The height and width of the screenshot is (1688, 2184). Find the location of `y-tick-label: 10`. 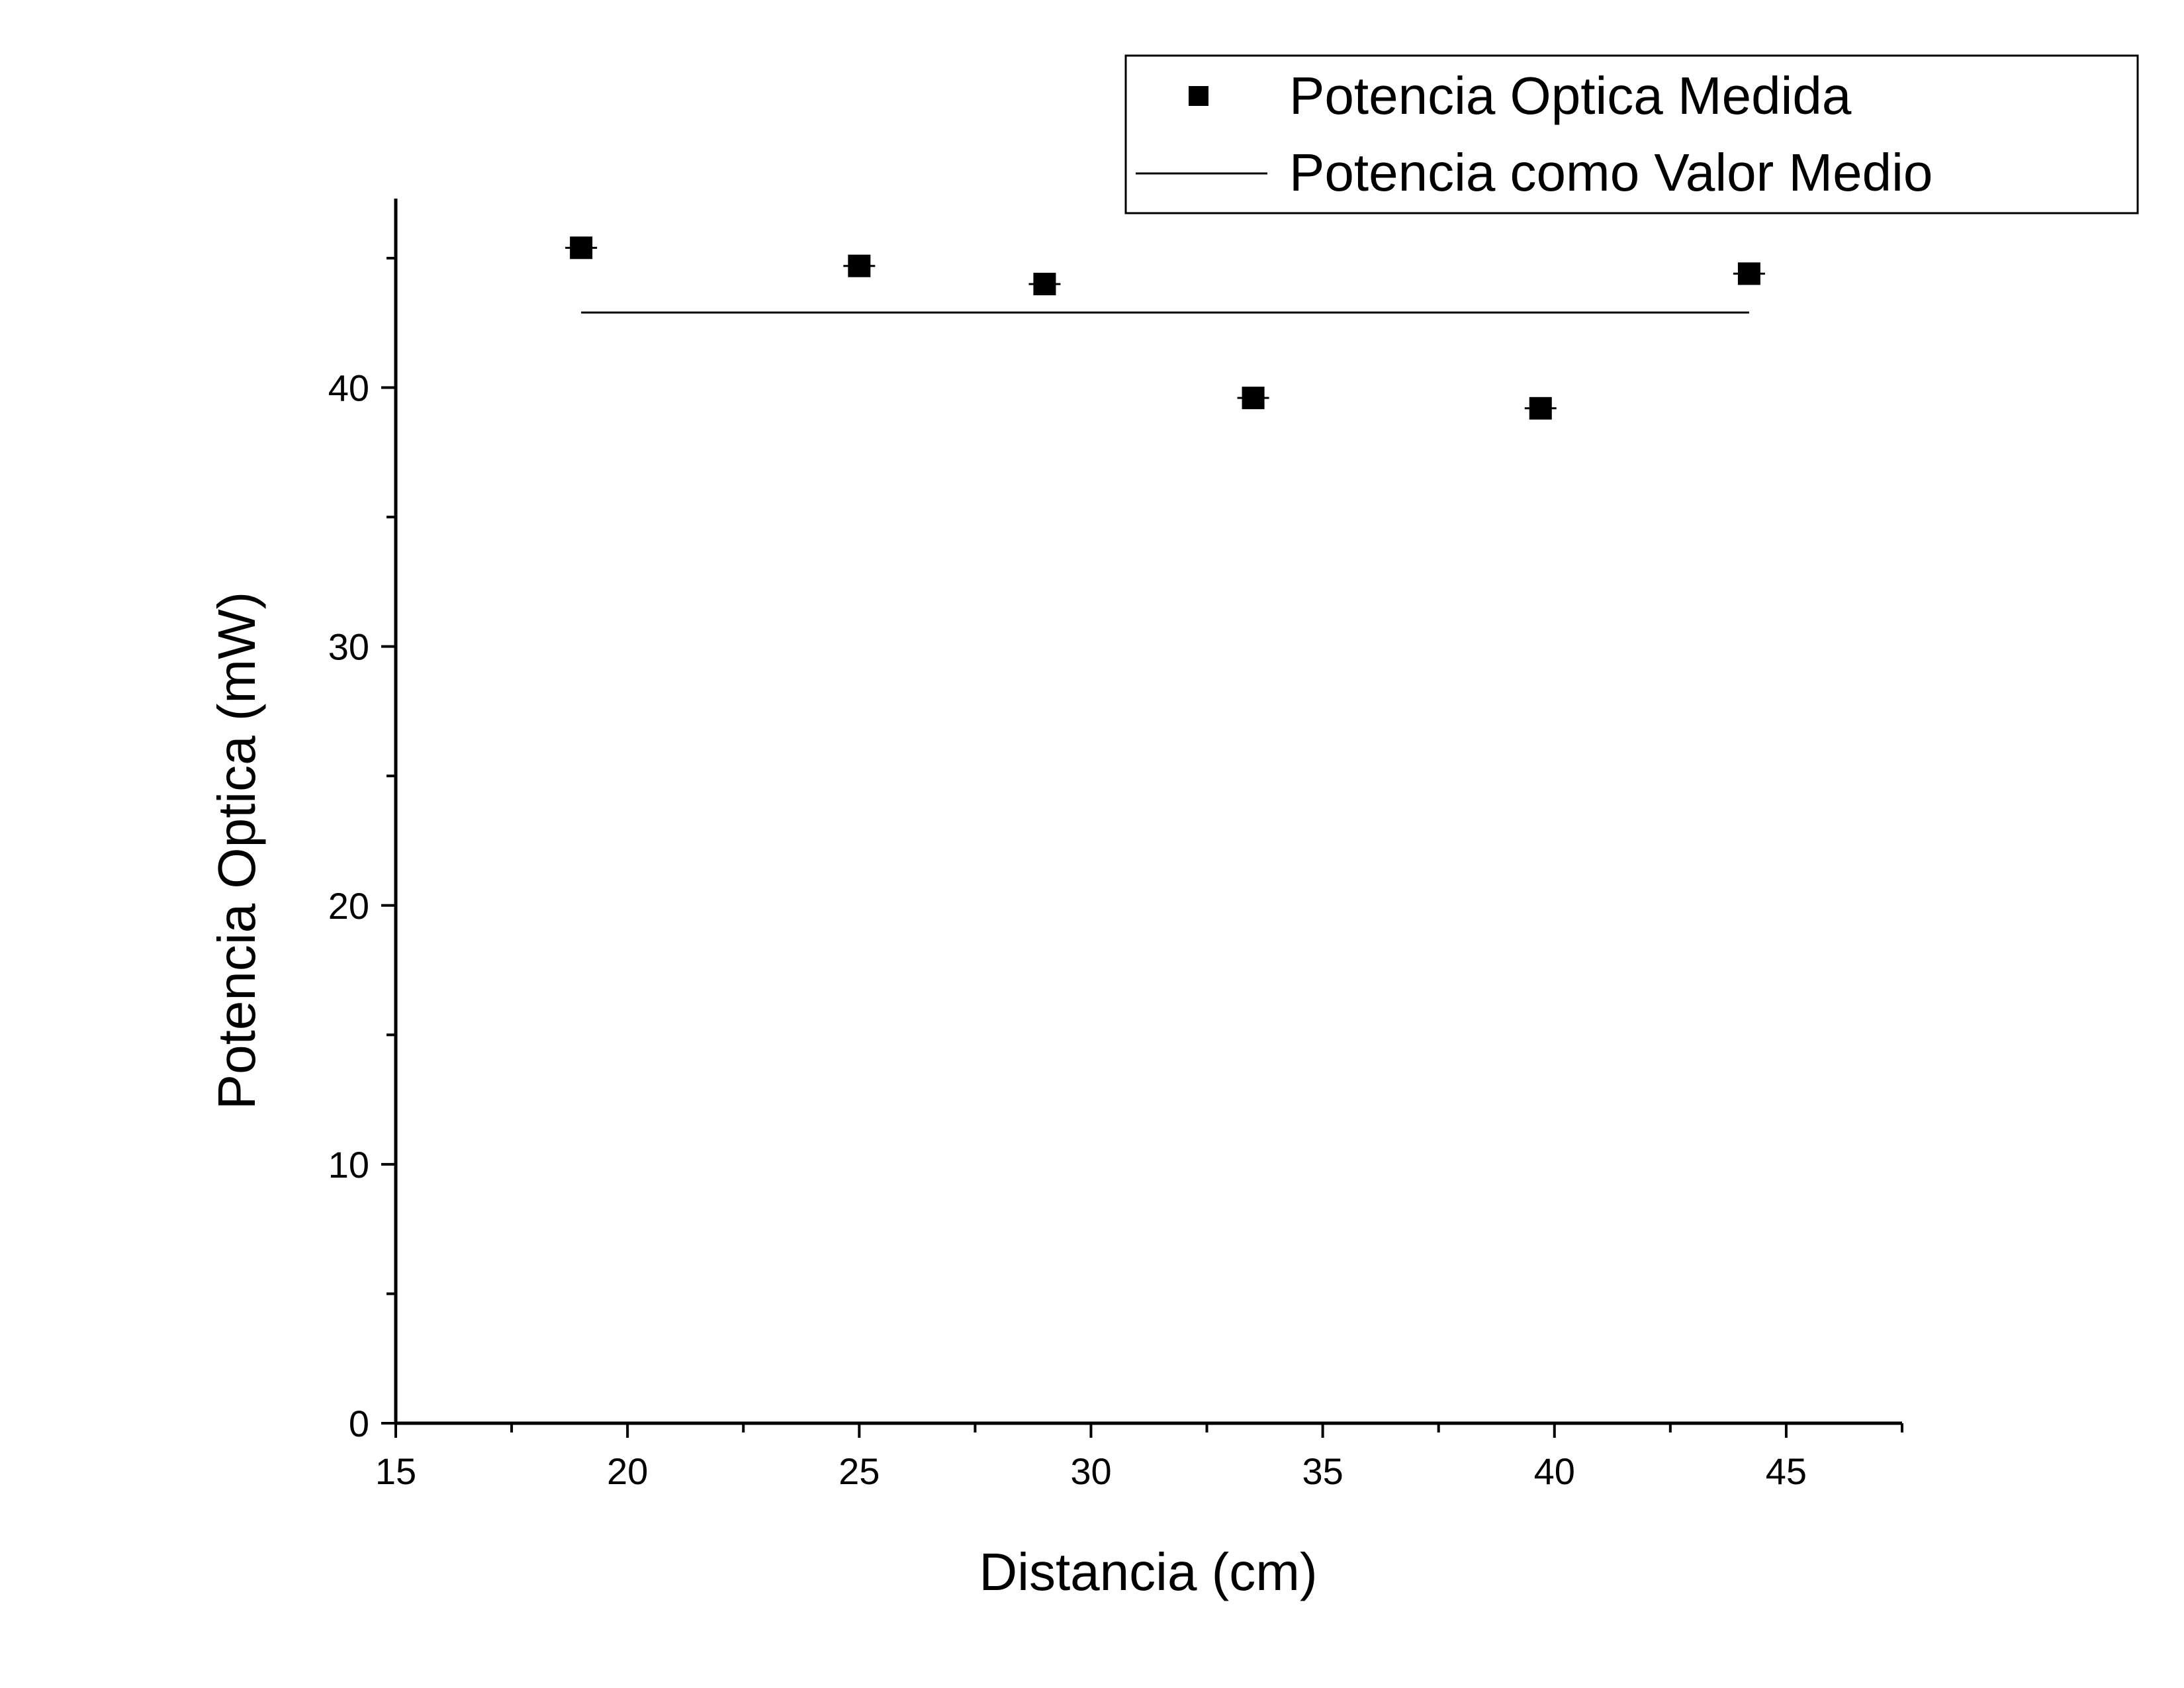

y-tick-label: 10 is located at coordinates (348, 1165).